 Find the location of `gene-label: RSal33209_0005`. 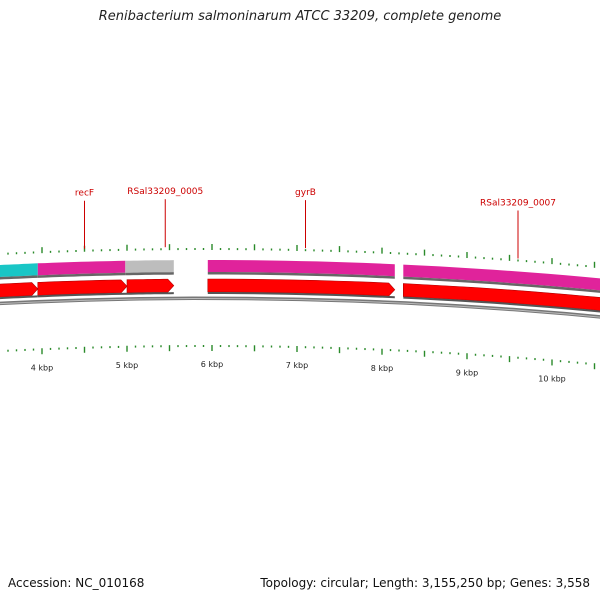

gene-label: RSal33209_0005 is located at coordinates (165, 192).